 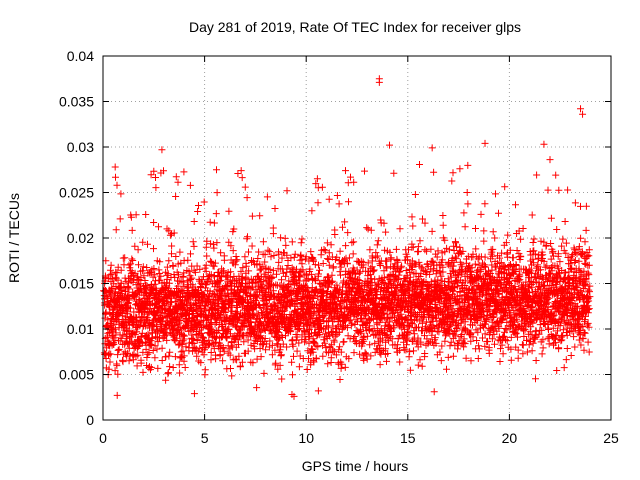 What do you see at coordinates (103, 438) in the screenshot?
I see `x-tick-label: 0` at bounding box center [103, 438].